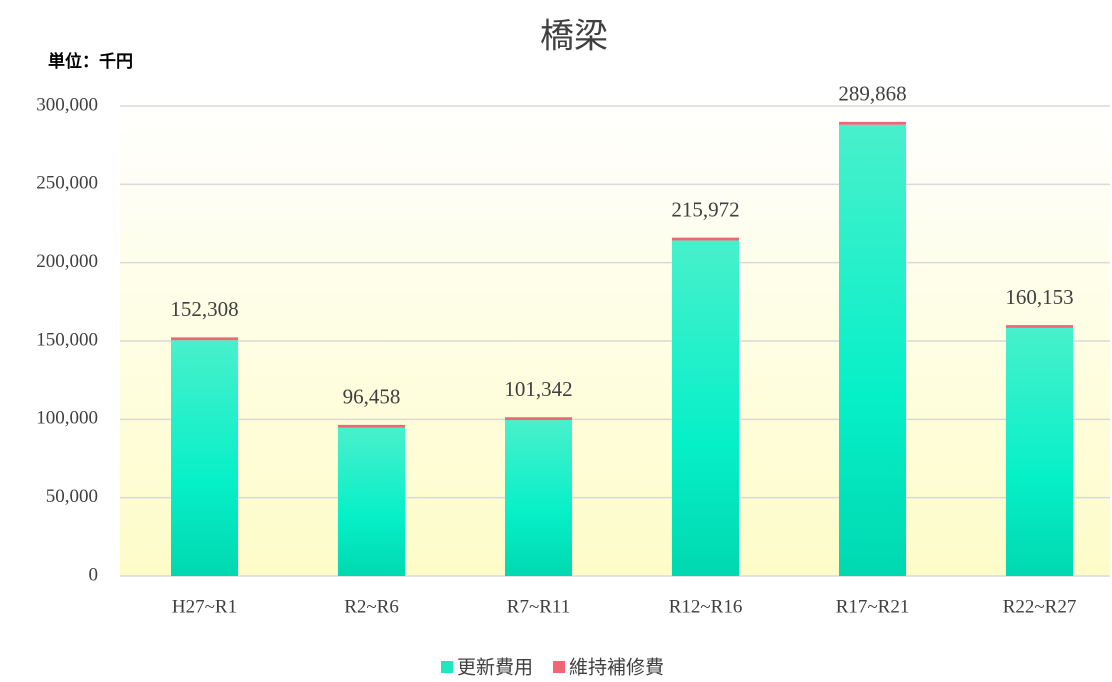 Image resolution: width=1112 pixels, height=682 pixels. Describe the element at coordinates (67, 418) in the screenshot. I see `y-tick-label: 100,000` at that location.